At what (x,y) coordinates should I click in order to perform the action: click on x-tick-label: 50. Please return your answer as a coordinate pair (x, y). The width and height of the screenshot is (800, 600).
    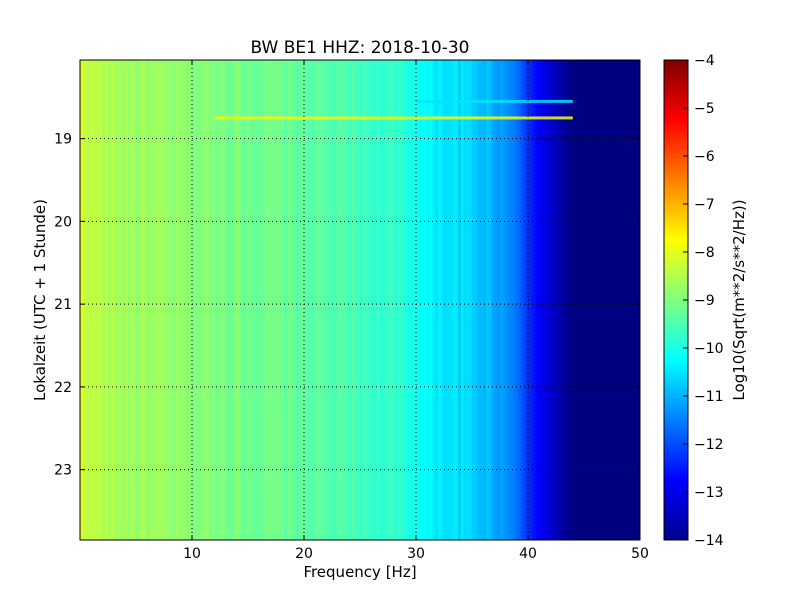
    Looking at the image, I should click on (640, 554).